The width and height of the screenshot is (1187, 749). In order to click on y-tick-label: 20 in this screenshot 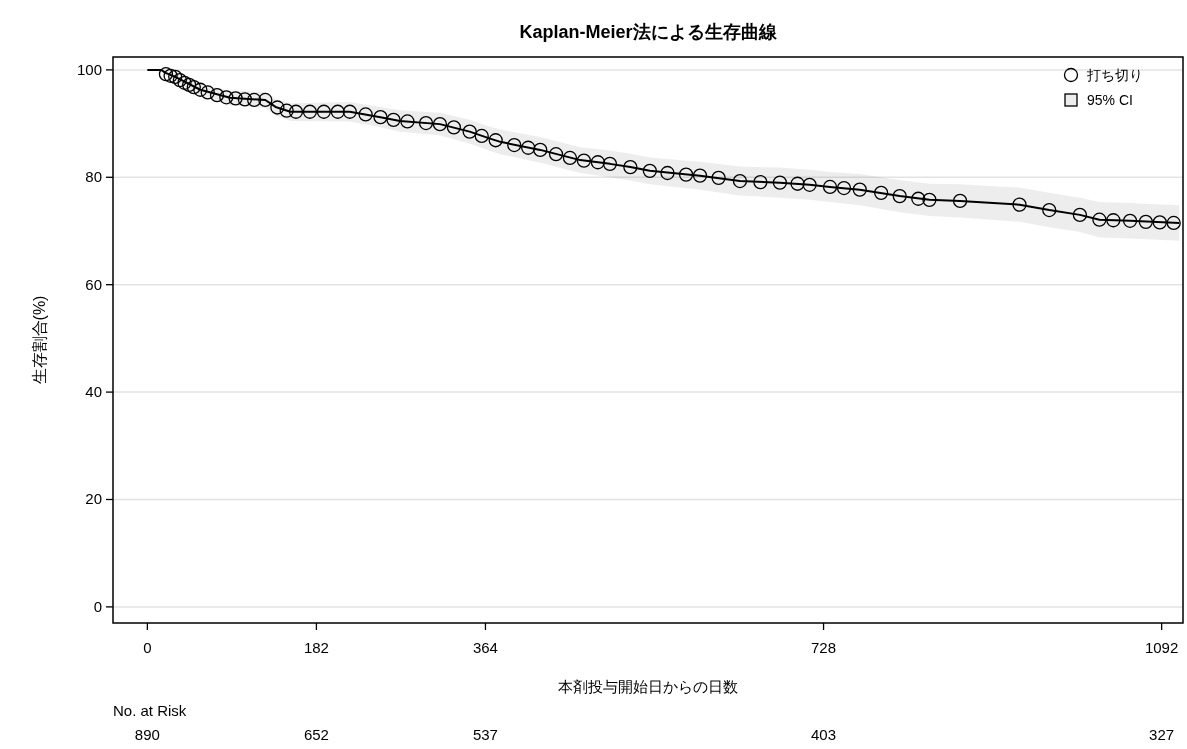, I will do `click(93, 499)`.